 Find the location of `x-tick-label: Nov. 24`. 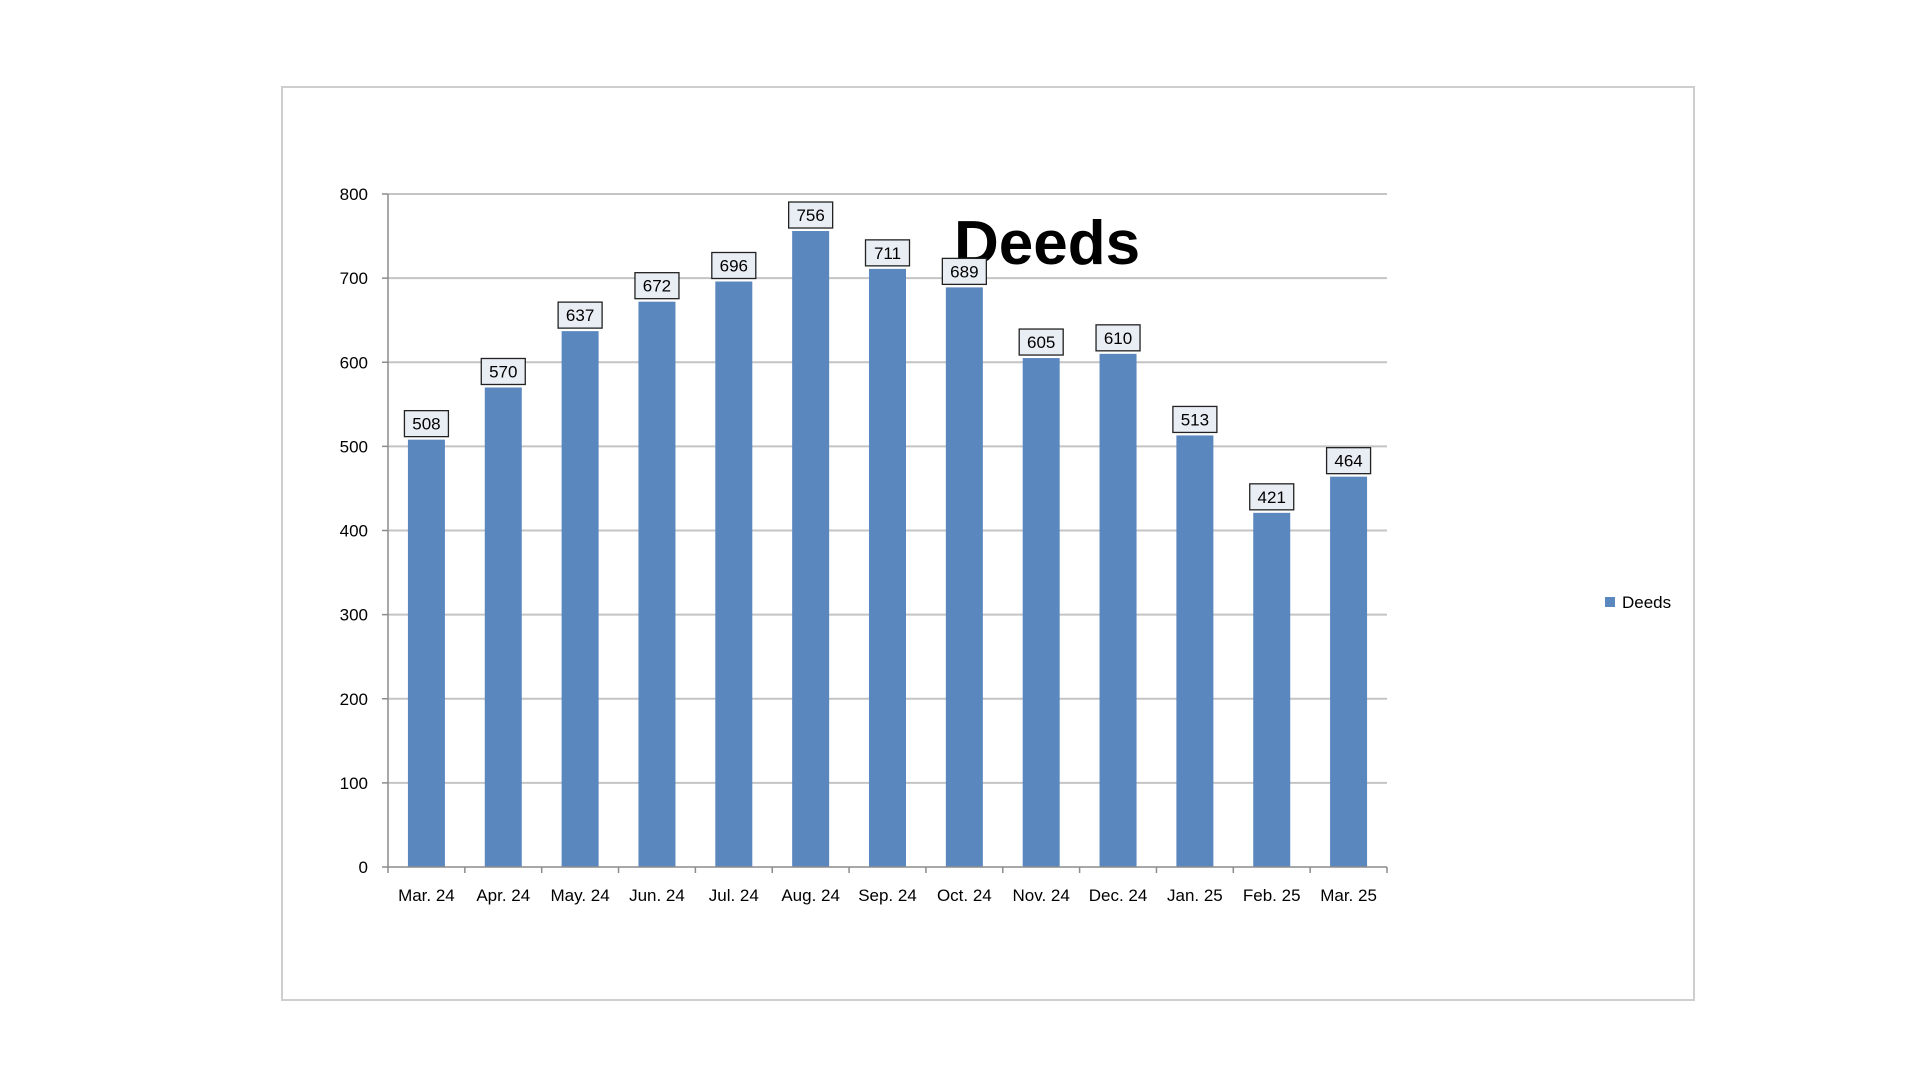

x-tick-label: Nov. 24 is located at coordinates (1041, 895).